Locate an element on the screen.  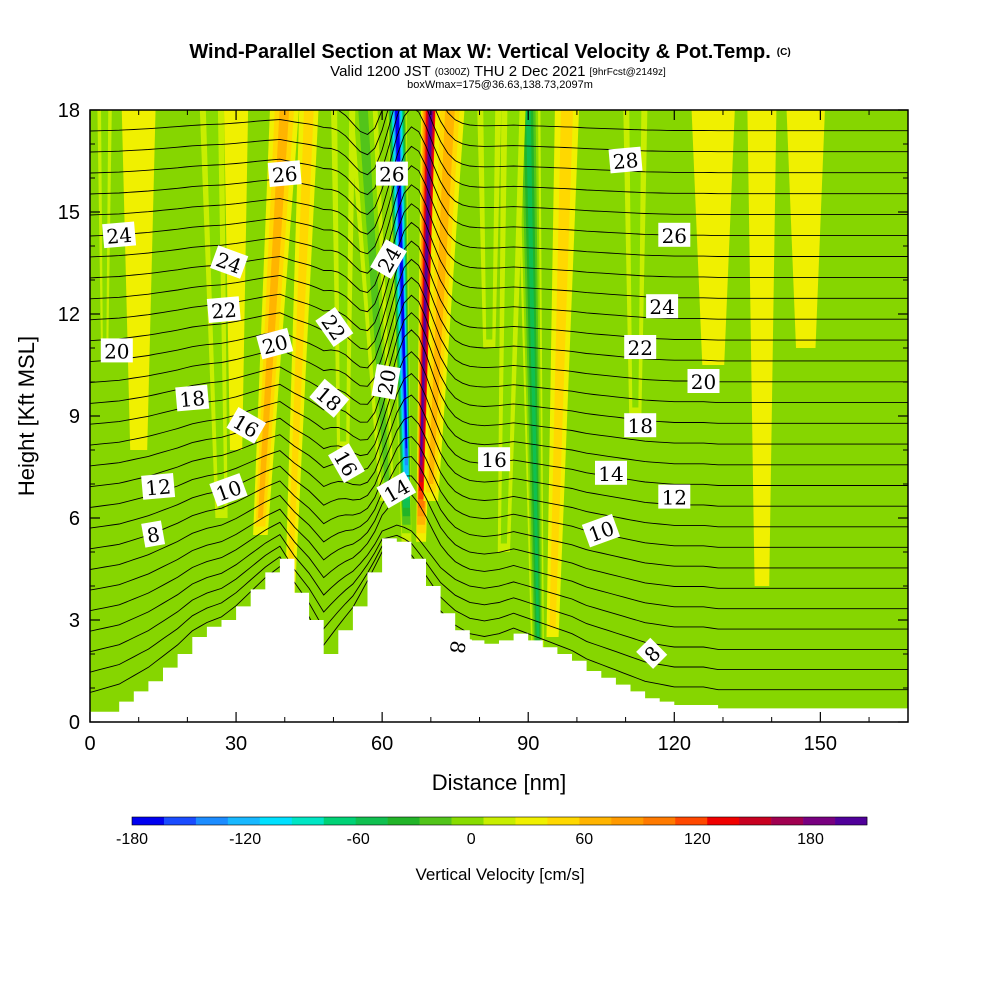
x-axis-label: Distance [nm] is located at coordinates (499, 782).